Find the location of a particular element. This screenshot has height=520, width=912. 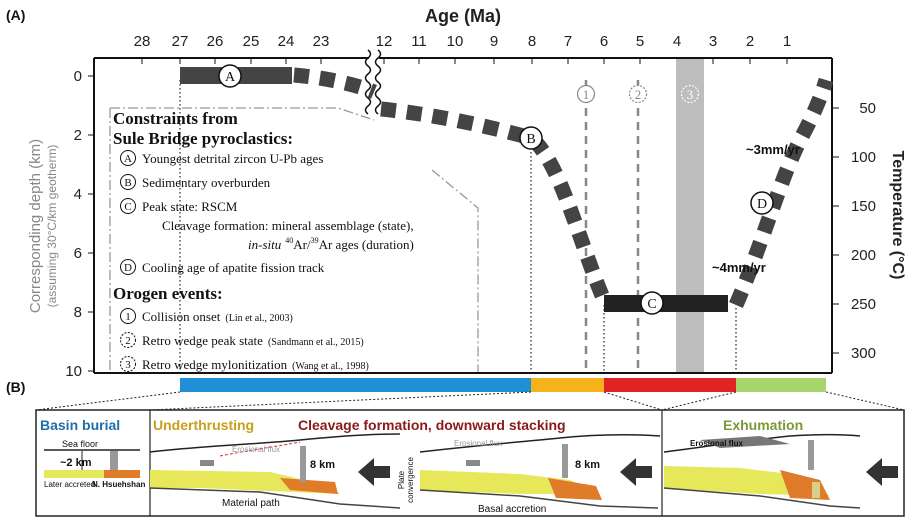

cleavage-iso1: 40 is located at coordinates (289, 240).